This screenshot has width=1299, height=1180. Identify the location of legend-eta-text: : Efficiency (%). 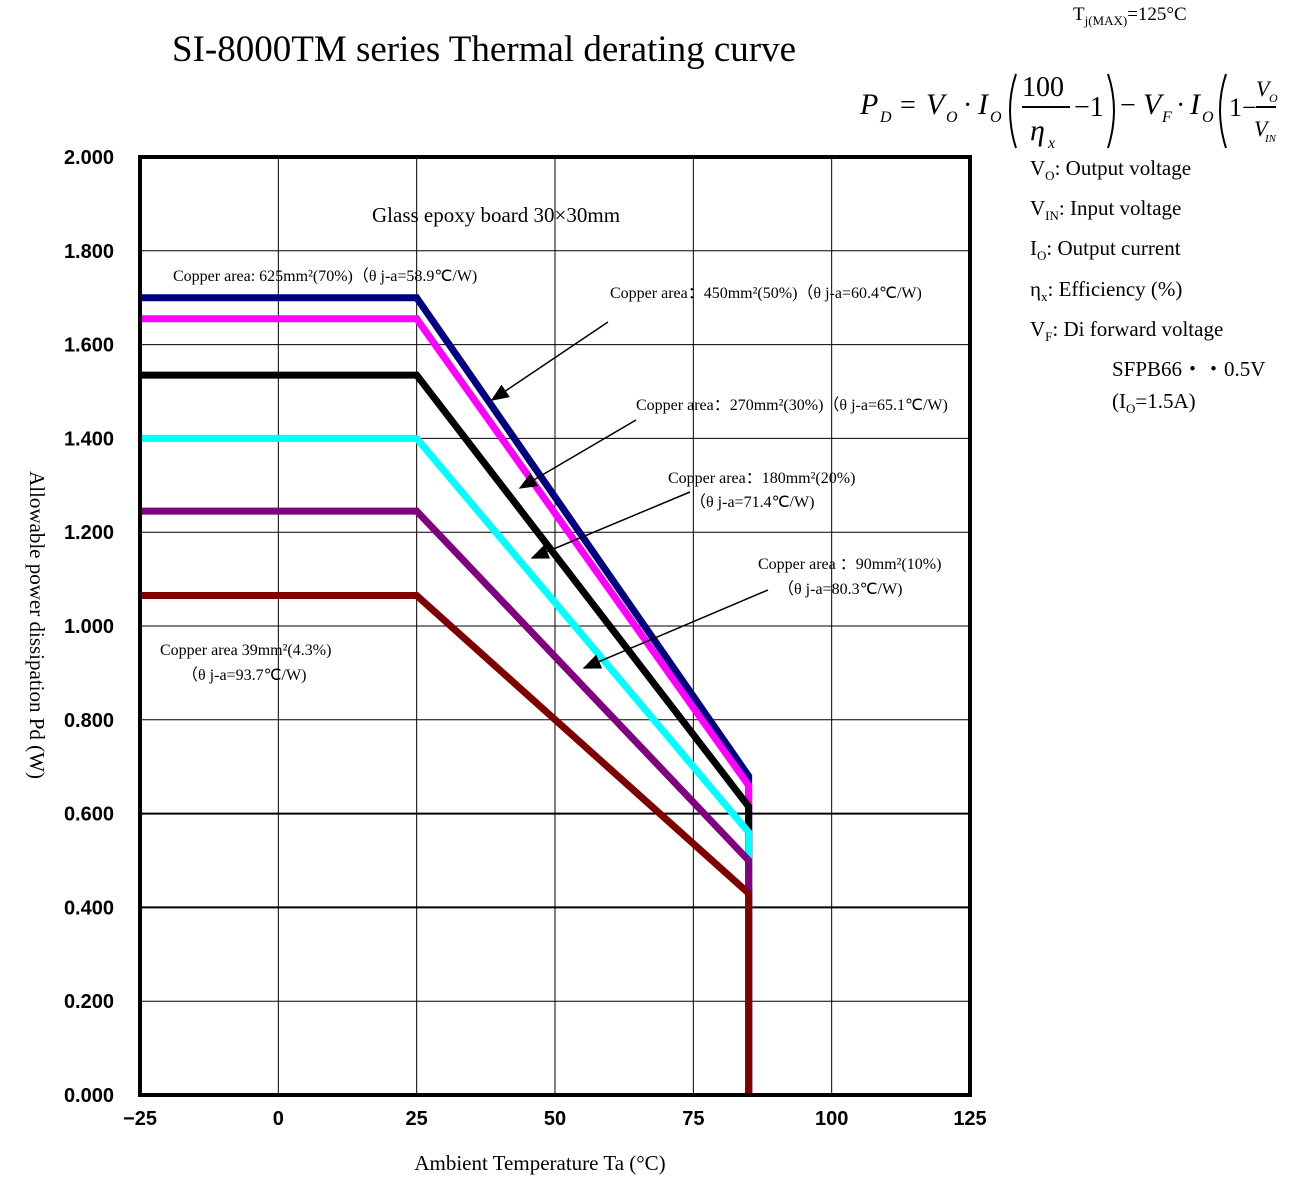
(1115, 288).